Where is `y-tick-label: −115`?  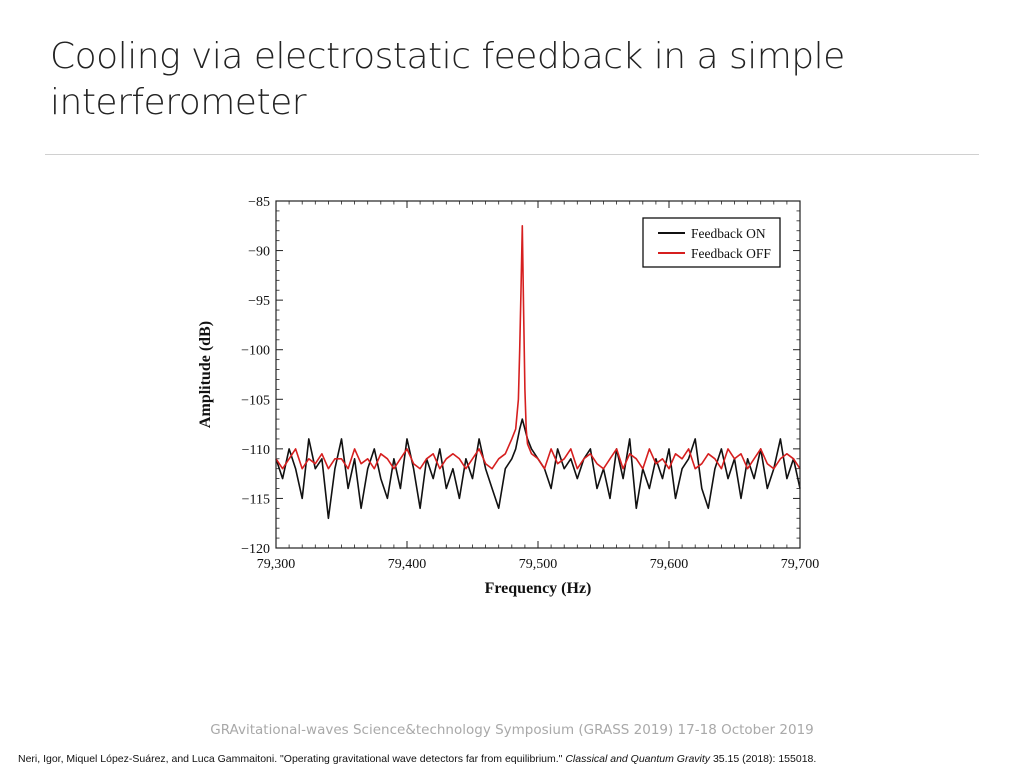
y-tick-label: −115 is located at coordinates (256, 499).